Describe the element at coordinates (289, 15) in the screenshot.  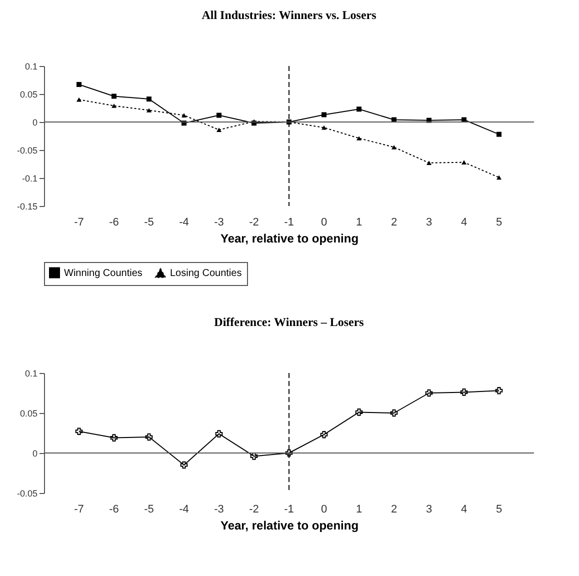
I see `chart-title: All Industries: Winners vs. Losers` at that location.